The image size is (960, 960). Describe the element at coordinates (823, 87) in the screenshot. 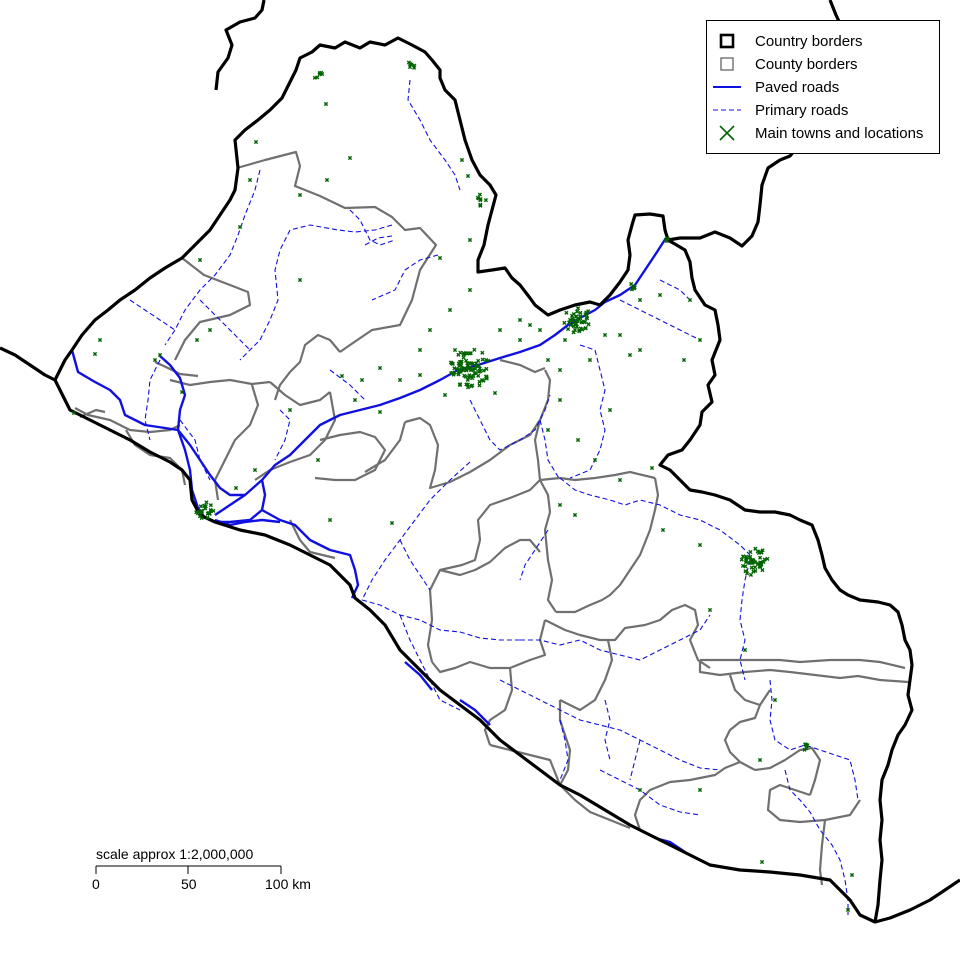

I see `legend-item-paved-roads: Paved roads` at that location.